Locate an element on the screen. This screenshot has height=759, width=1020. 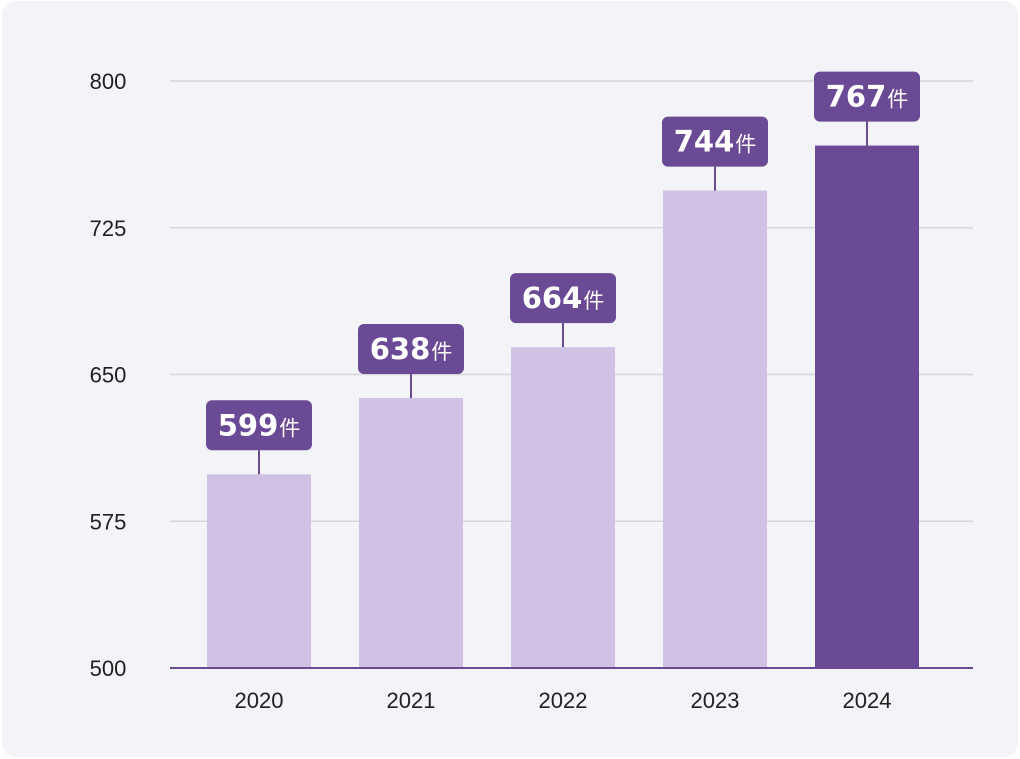
bar-2021 is located at coordinates (411, 532).